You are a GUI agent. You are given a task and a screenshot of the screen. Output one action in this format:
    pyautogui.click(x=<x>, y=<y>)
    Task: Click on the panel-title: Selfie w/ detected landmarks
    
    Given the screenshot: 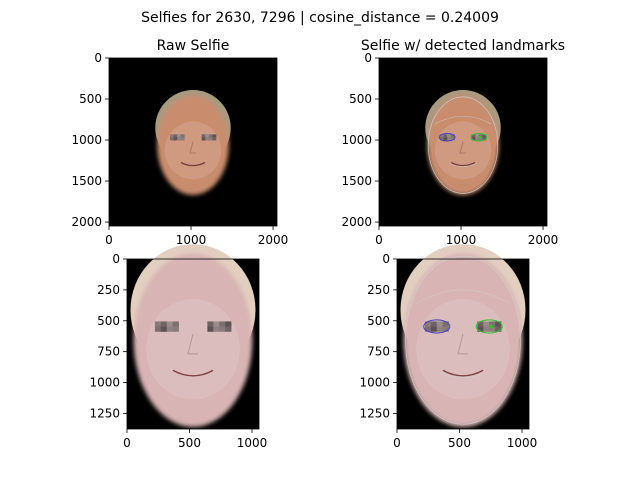 What is the action you would take?
    pyautogui.click(x=463, y=46)
    